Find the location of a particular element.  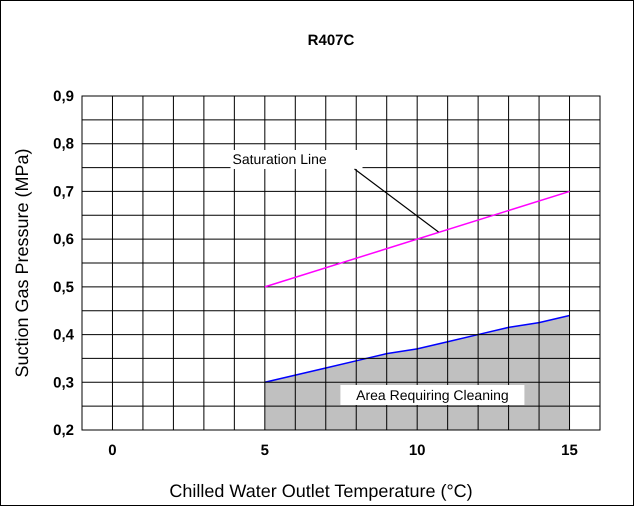

chart-title: R407C is located at coordinates (331, 40).